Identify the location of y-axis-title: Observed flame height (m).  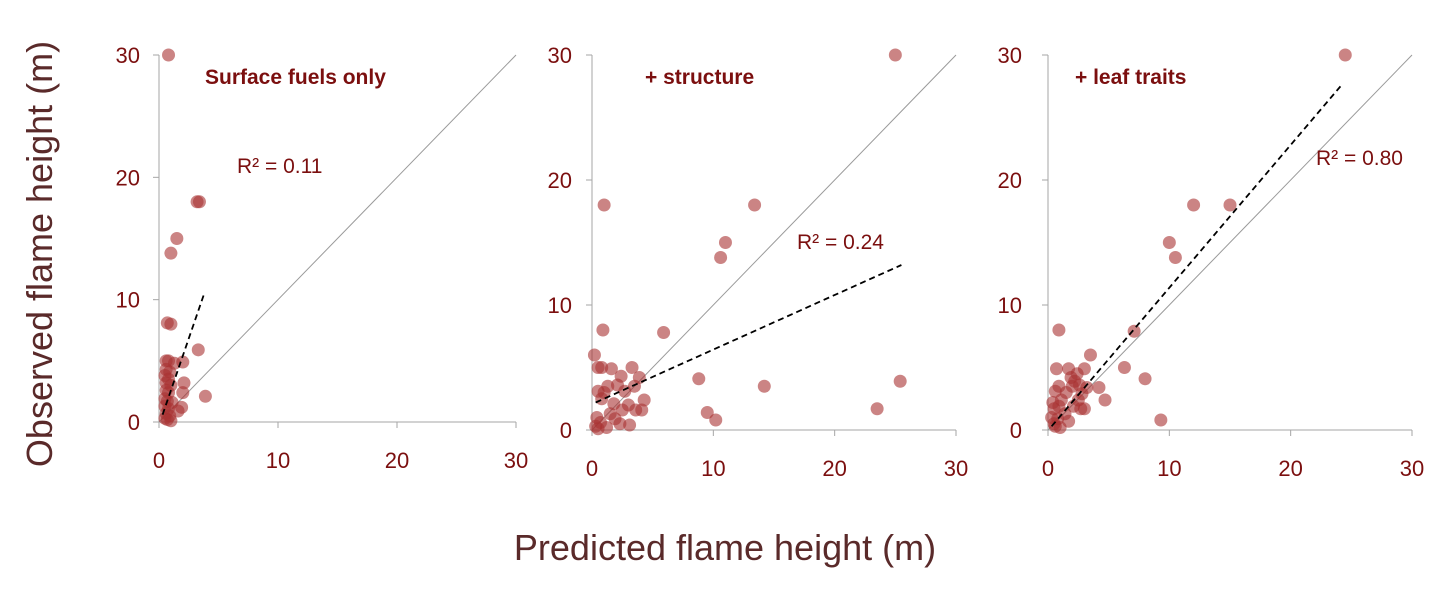
(39, 254).